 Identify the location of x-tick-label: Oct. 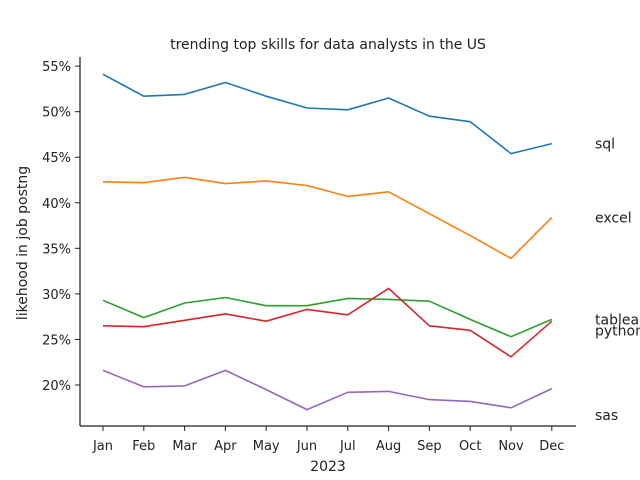
(470, 446).